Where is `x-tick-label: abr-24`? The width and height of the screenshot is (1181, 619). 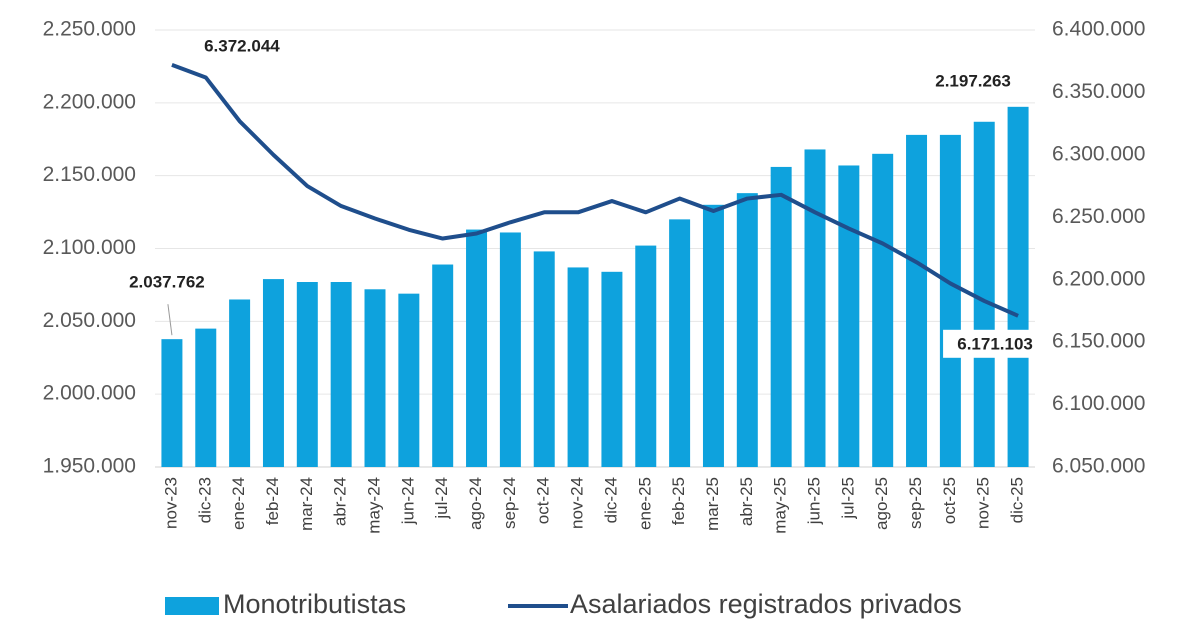 x-tick-label: abr-24 is located at coordinates (340, 501).